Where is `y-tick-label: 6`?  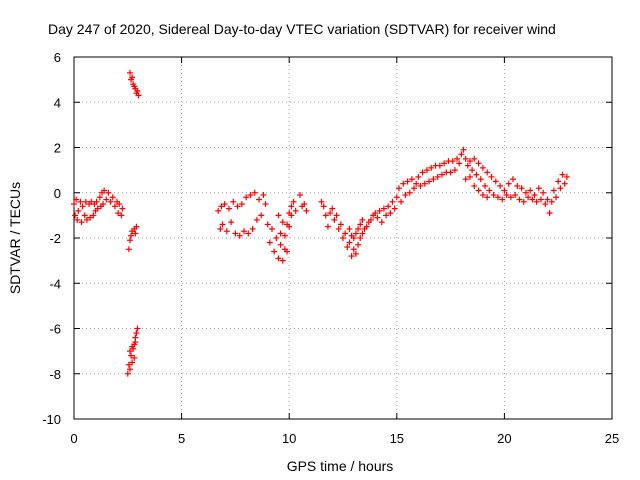 y-tick-label: 6 is located at coordinates (57, 57).